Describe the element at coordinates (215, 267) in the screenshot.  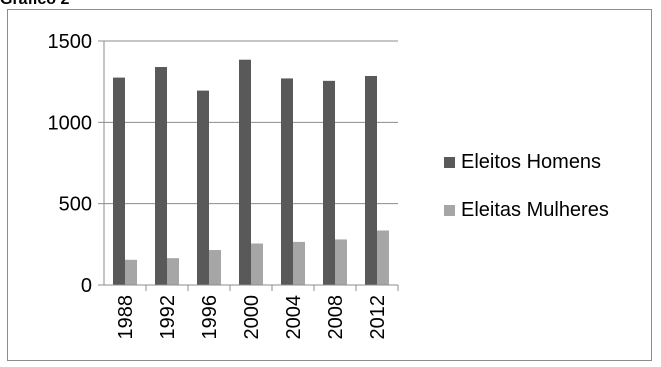
I see `bar-mulheres-1996` at that location.